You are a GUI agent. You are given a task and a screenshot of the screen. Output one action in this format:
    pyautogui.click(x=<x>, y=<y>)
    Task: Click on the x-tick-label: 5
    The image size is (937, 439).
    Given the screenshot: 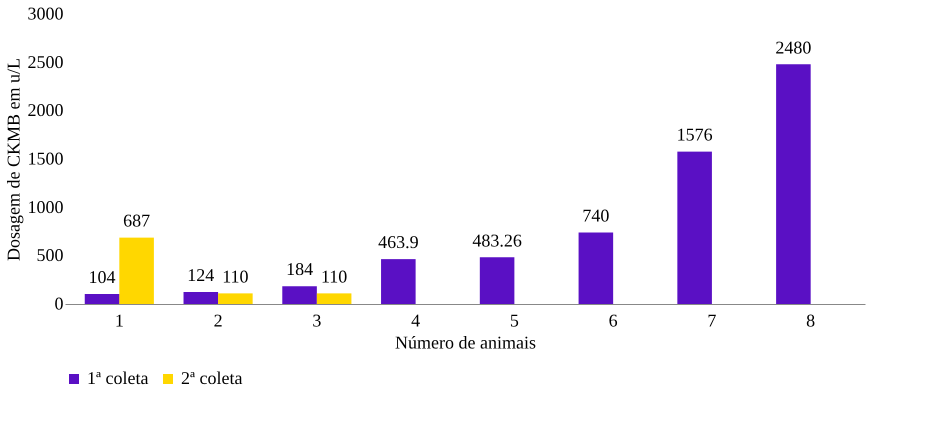 What is the action you would take?
    pyautogui.click(x=514, y=320)
    